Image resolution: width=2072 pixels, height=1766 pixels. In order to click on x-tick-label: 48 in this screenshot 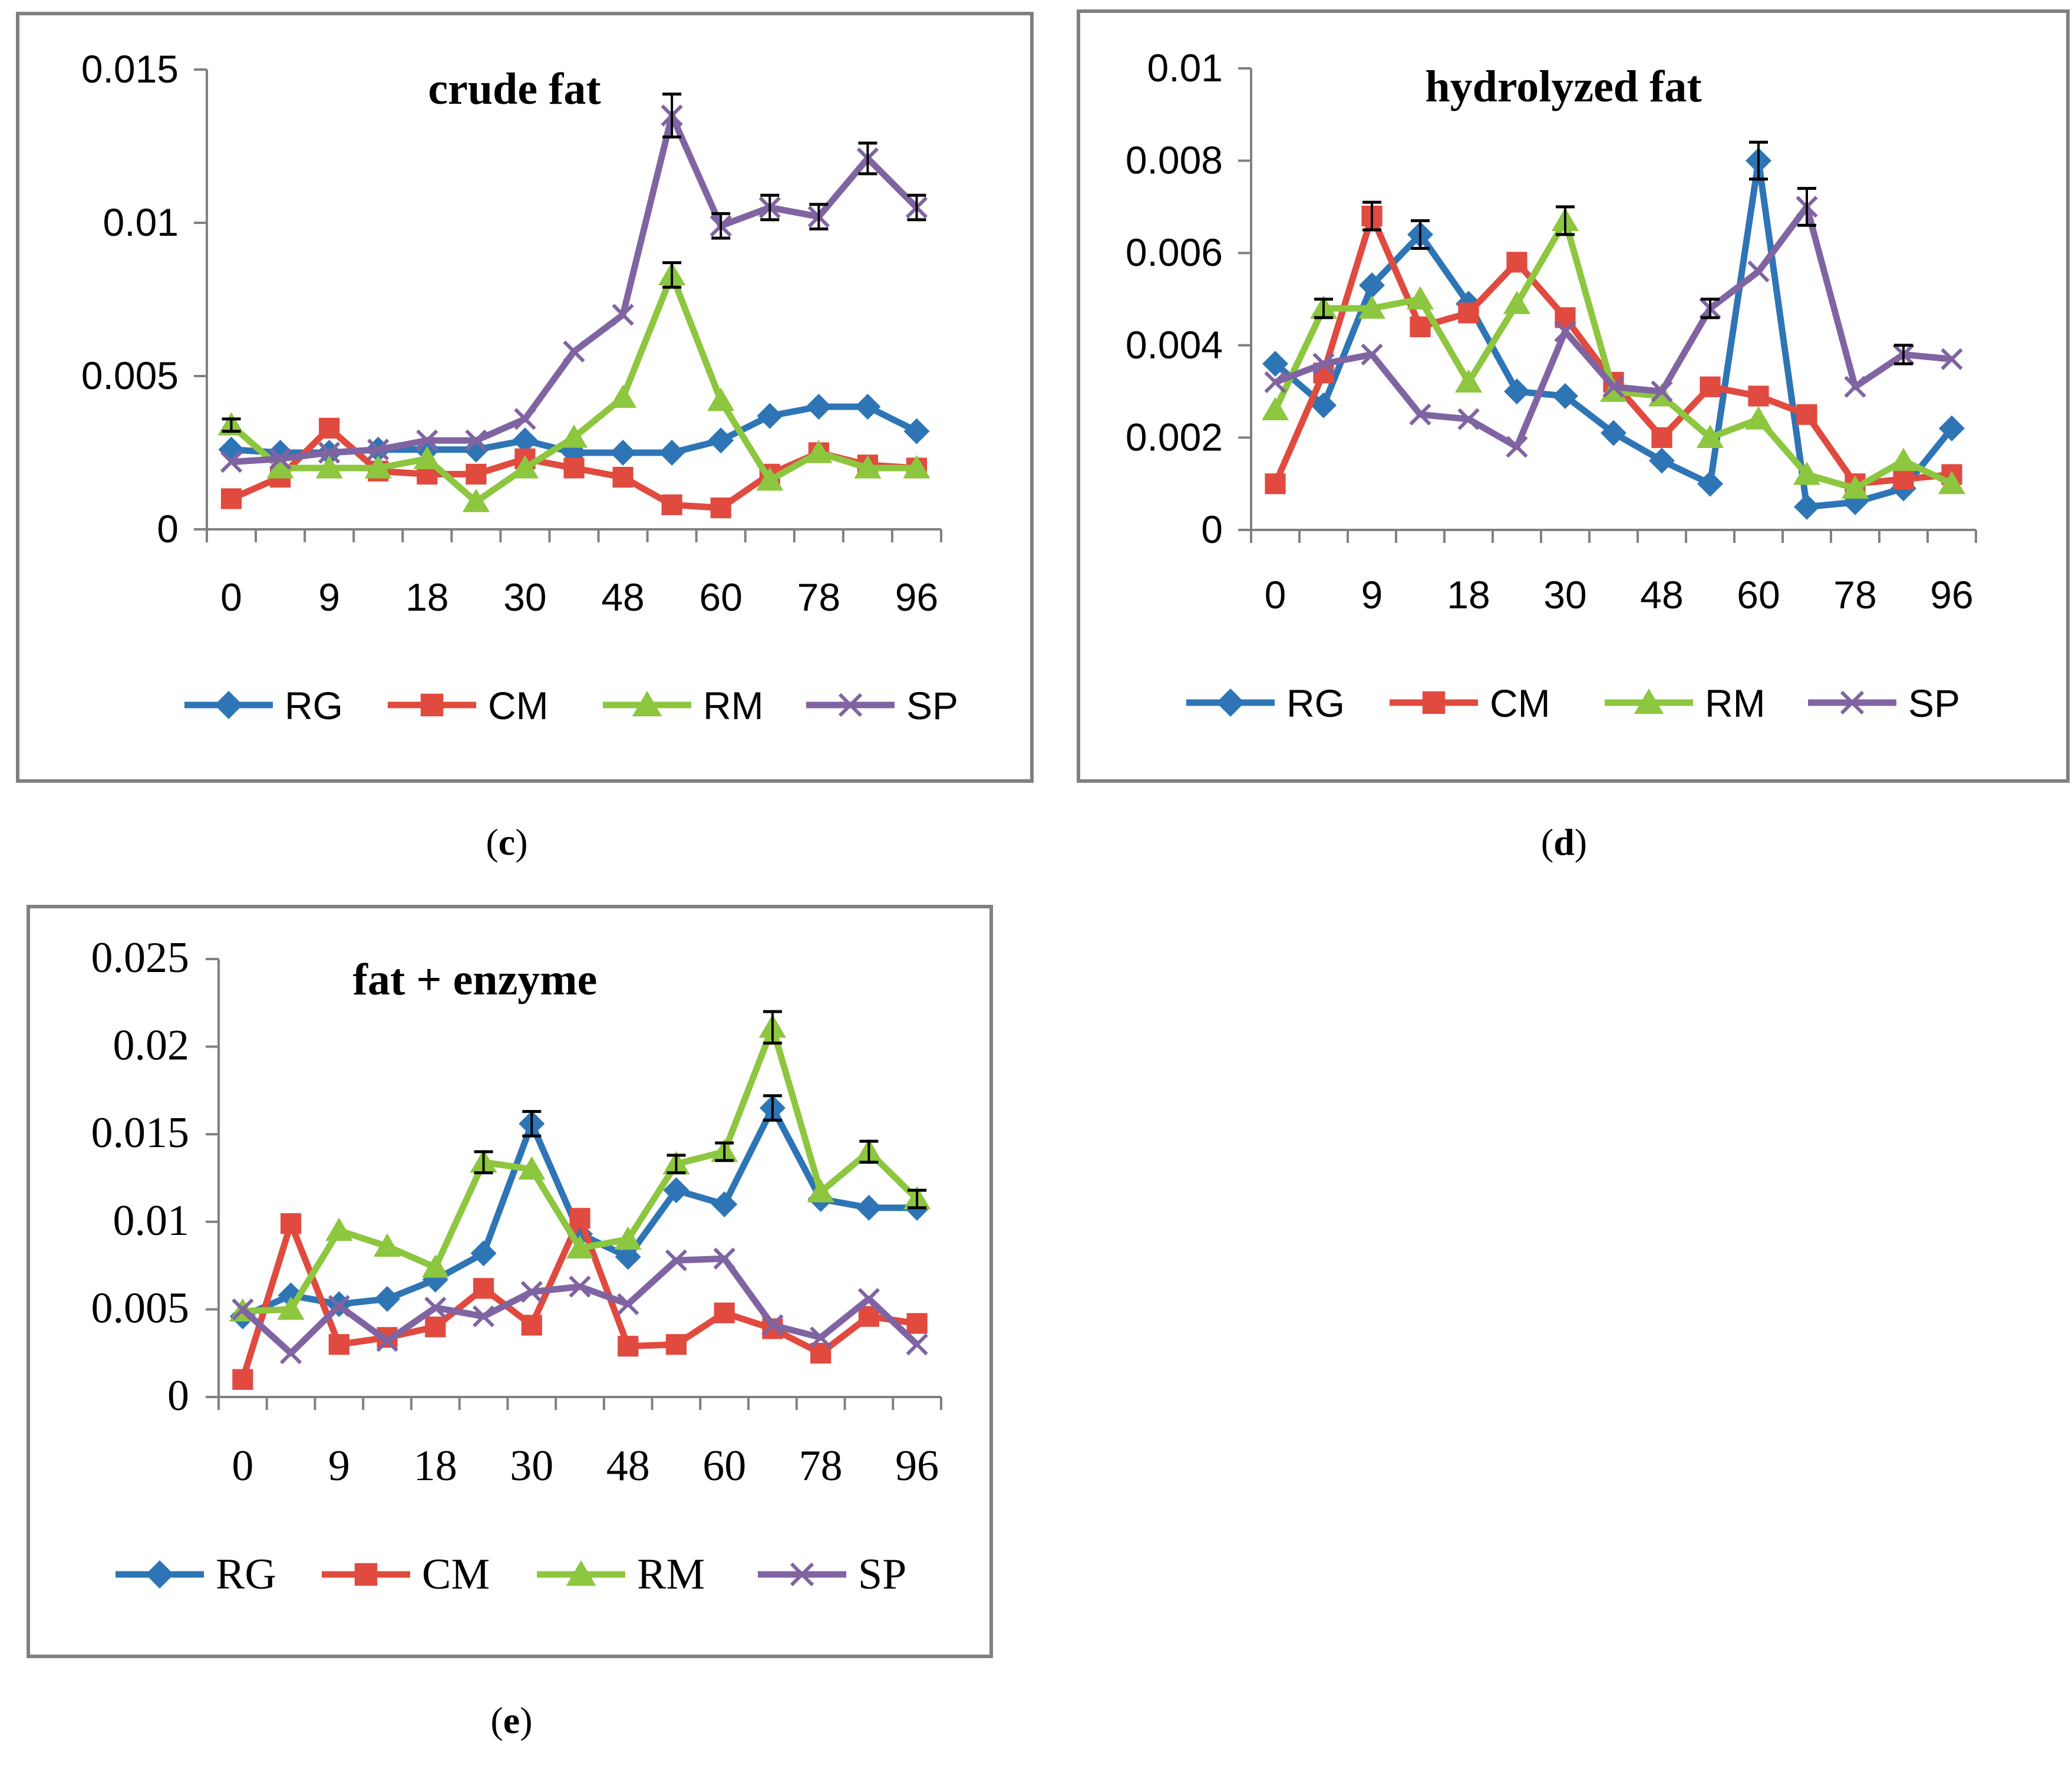, I will do `click(622, 597)`.